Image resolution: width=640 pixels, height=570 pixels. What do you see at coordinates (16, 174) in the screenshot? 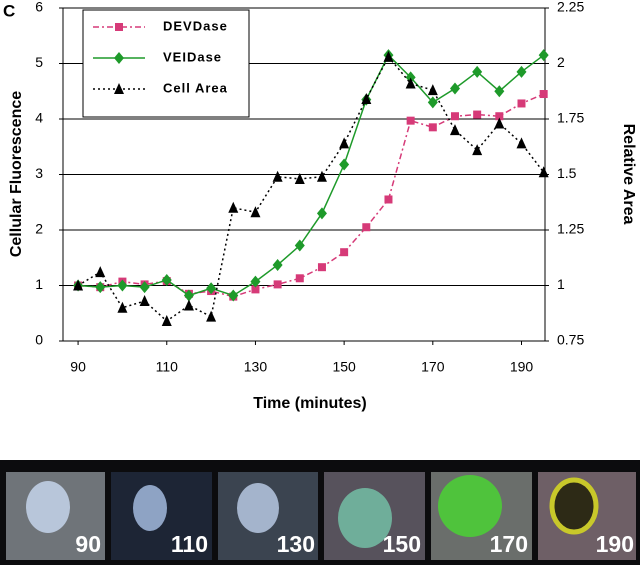
I see `y-axis-label: Cellular Fluorescence` at bounding box center [16, 174].